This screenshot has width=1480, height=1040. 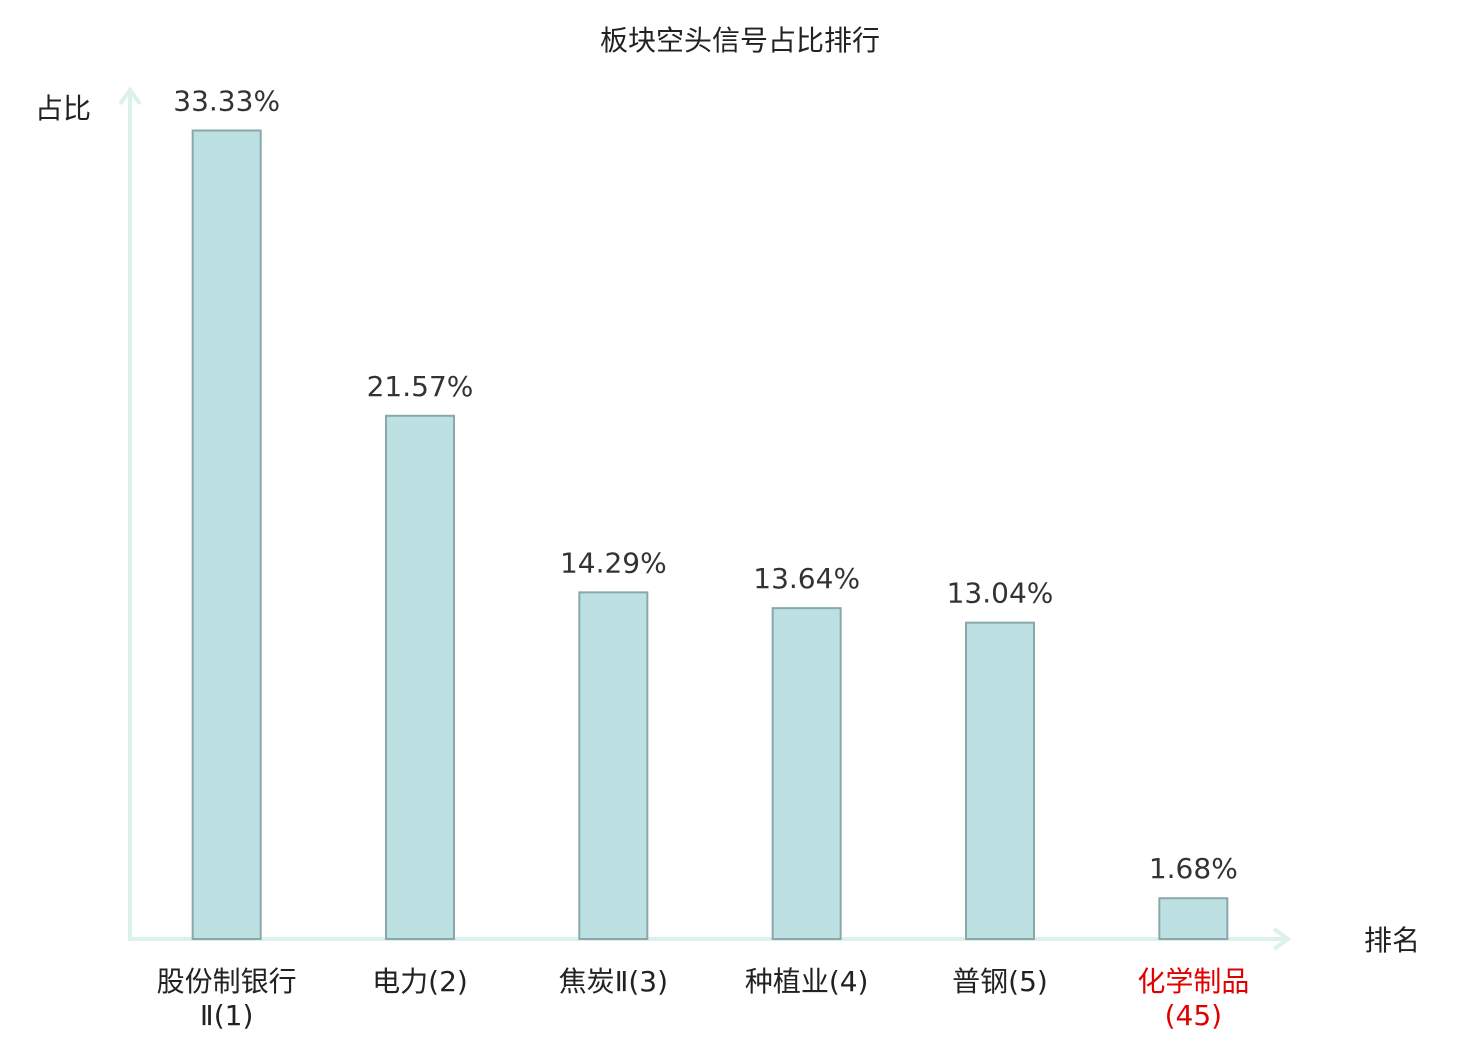 What do you see at coordinates (740, 40) in the screenshot?
I see `chart-title: 板块空头信号占比排行` at bounding box center [740, 40].